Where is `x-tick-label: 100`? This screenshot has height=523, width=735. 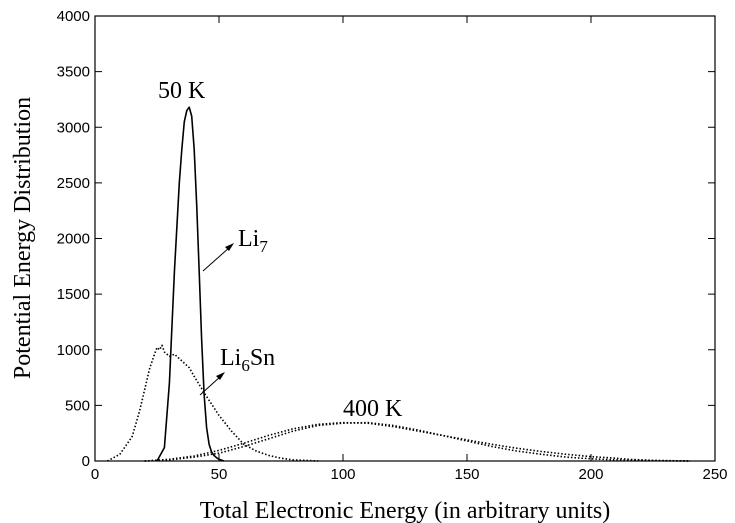
x-tick-label: 100 is located at coordinates (342, 474).